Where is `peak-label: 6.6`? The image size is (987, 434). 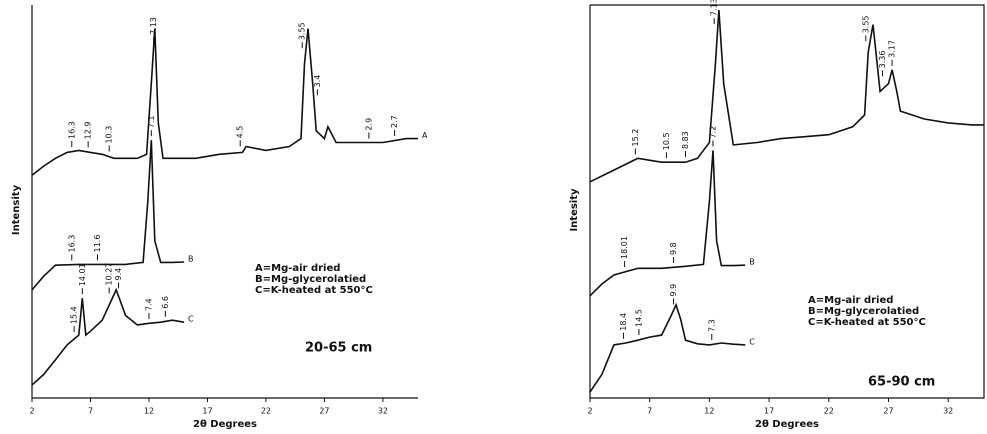
peak-label: 6.6 is located at coordinates (165, 302).